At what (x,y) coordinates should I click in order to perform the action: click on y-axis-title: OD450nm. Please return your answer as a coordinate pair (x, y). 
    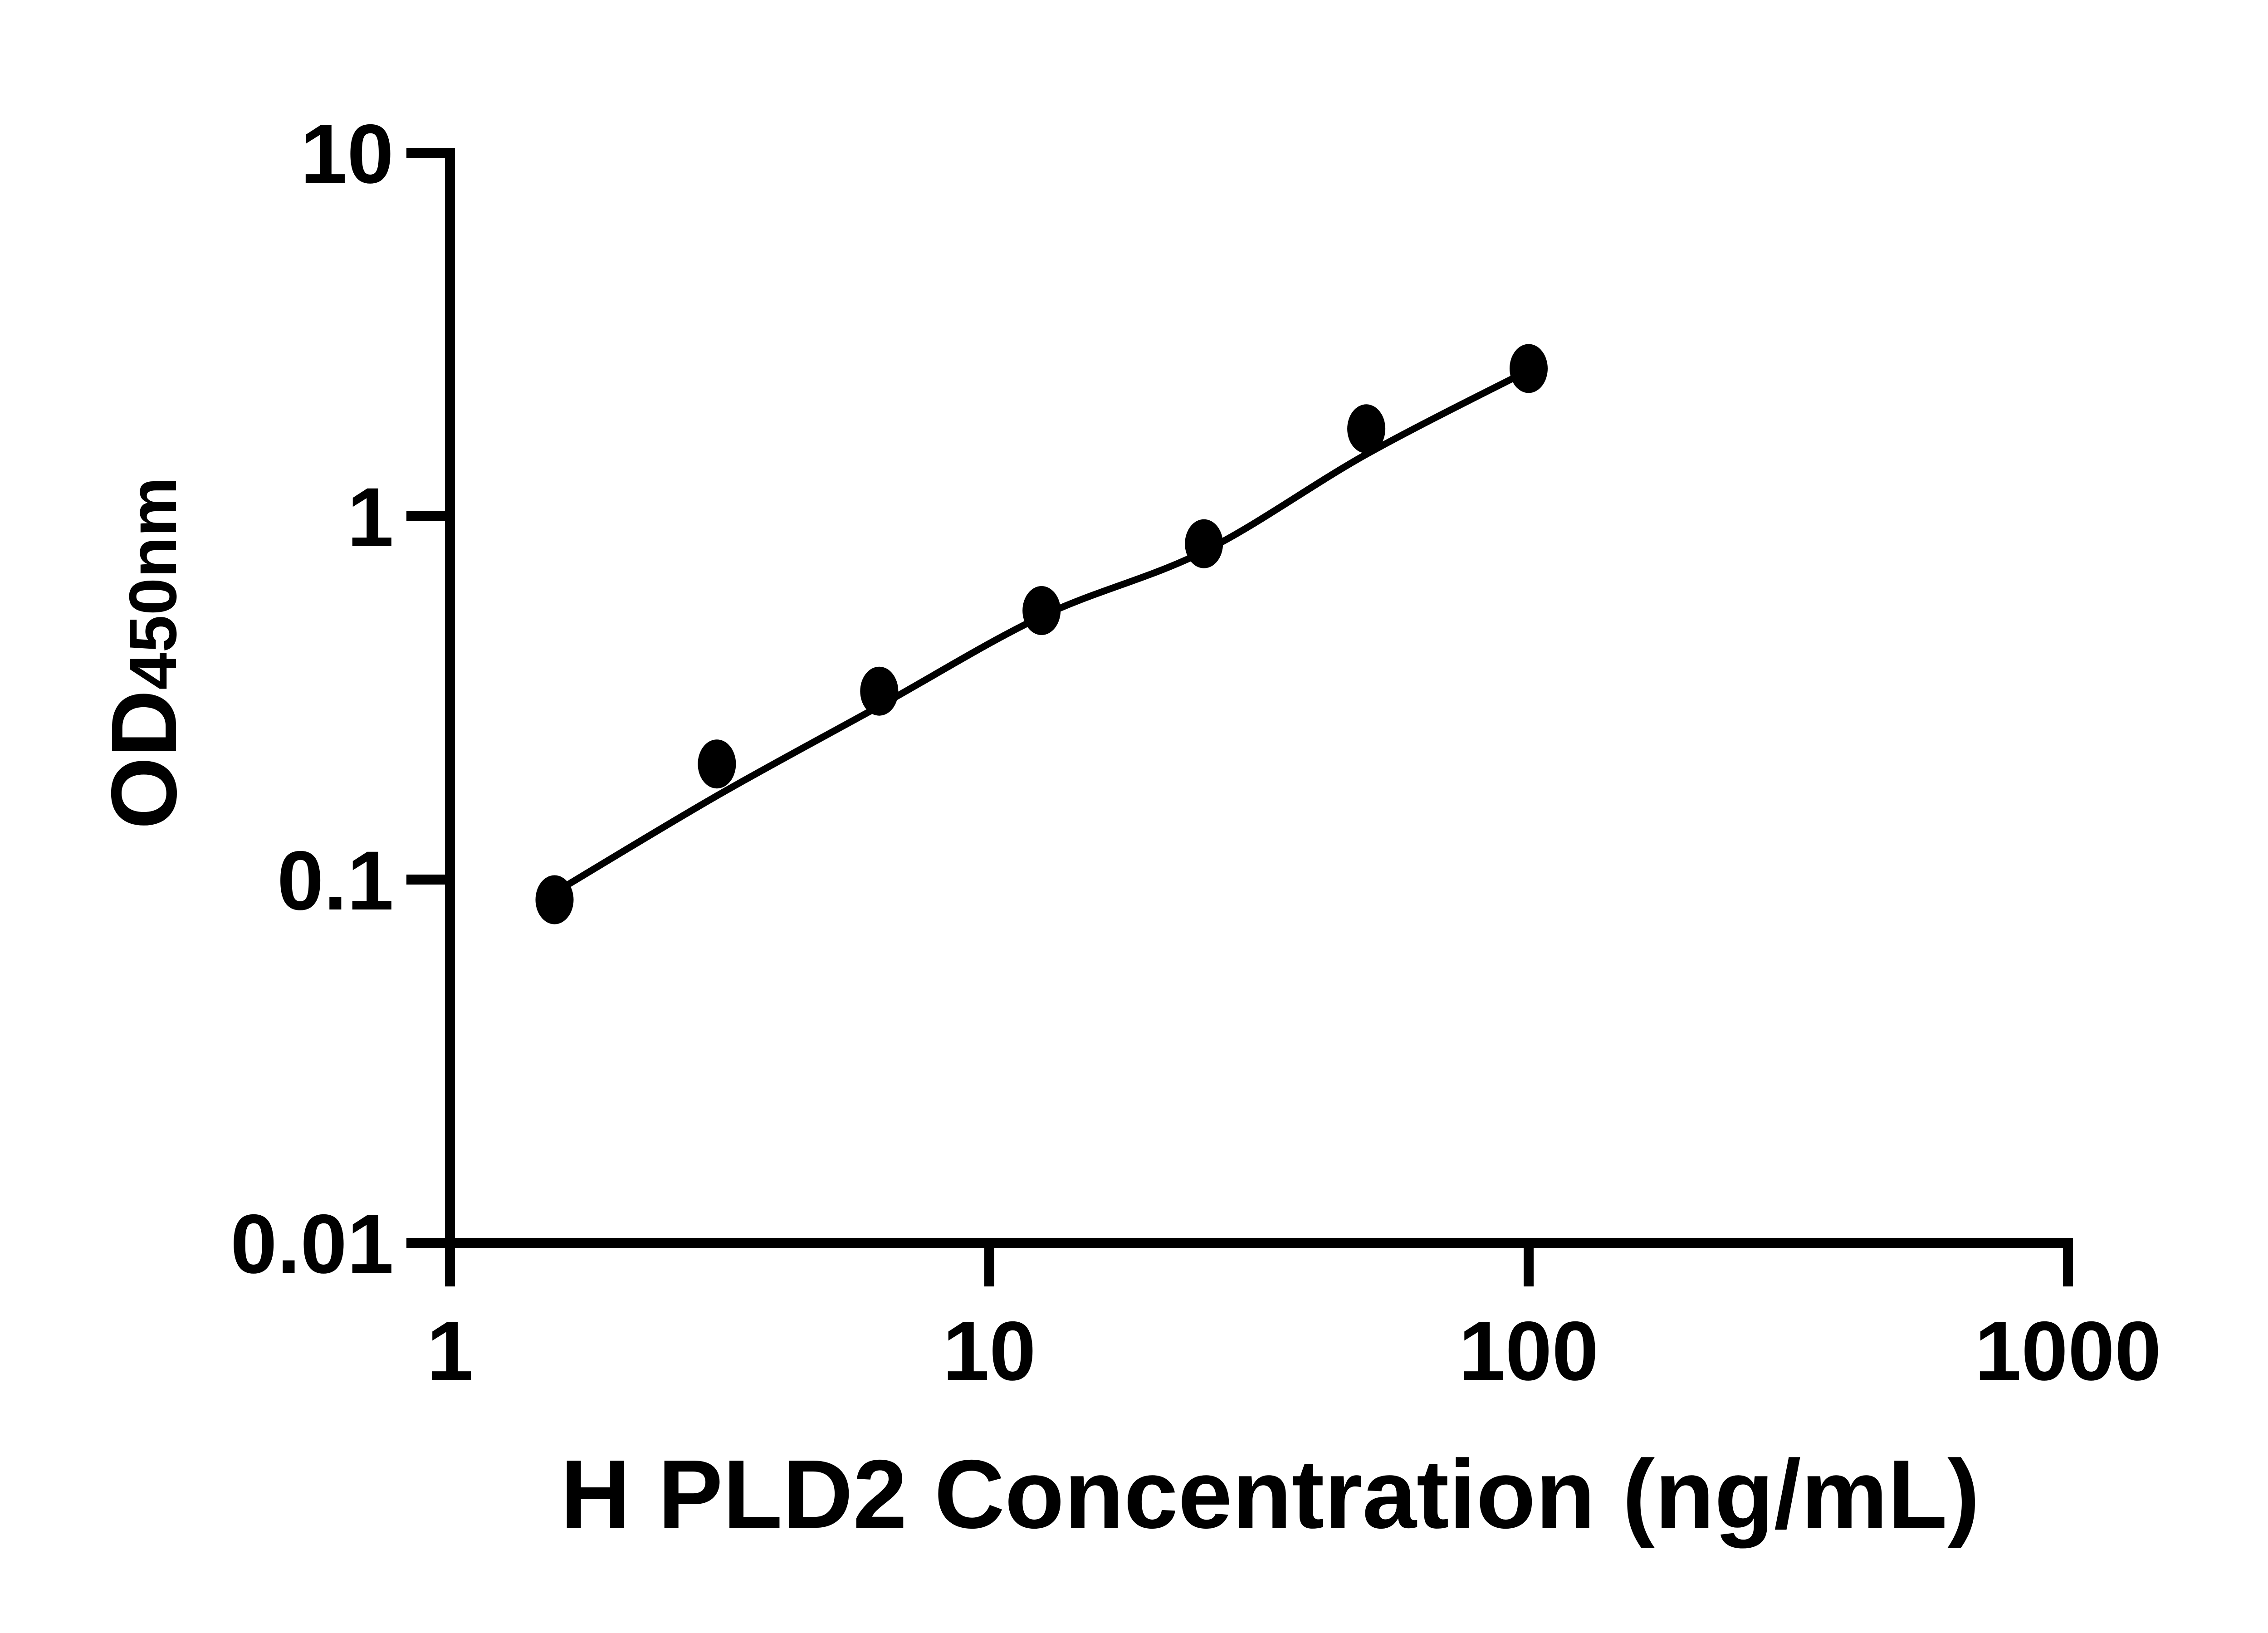
    Looking at the image, I should click on (144, 653).